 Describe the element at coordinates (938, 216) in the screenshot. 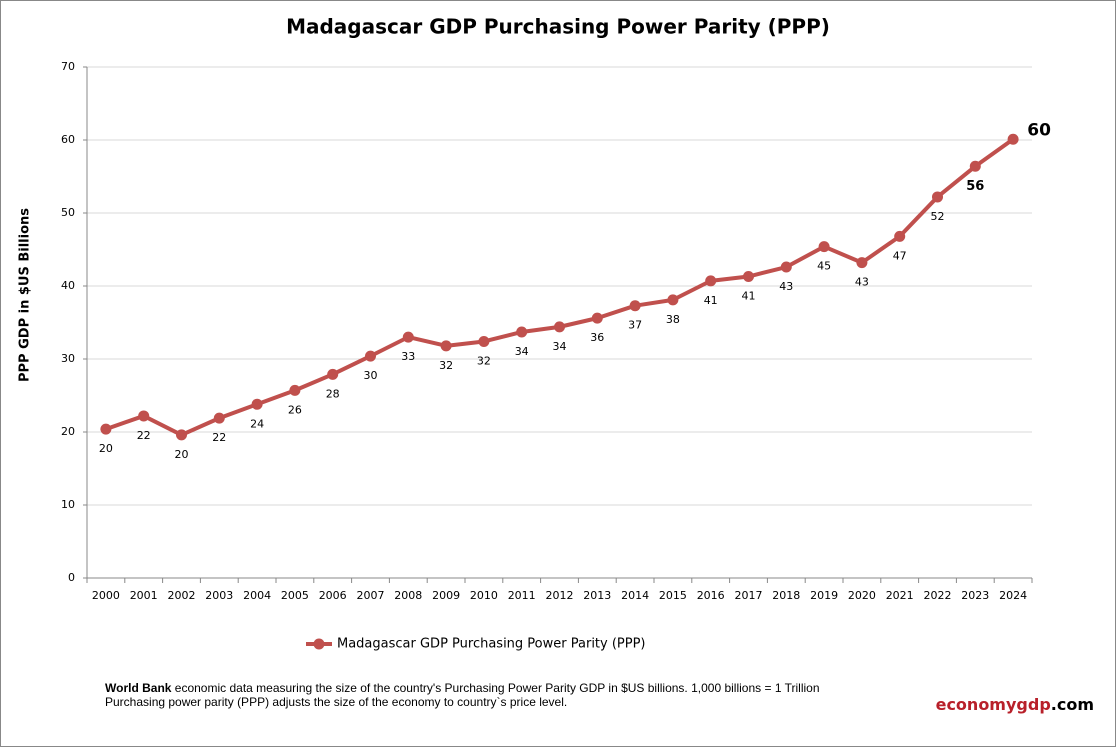

I see `data-label: 52` at that location.